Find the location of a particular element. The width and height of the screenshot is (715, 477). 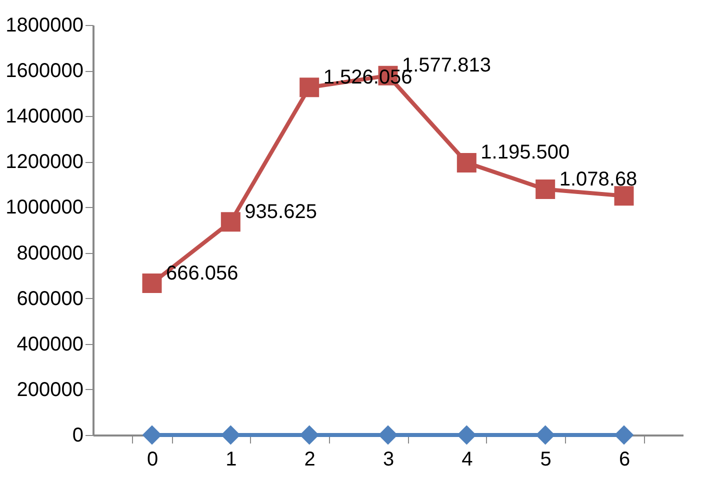

data-label: 1.195.500 is located at coordinates (525, 153).